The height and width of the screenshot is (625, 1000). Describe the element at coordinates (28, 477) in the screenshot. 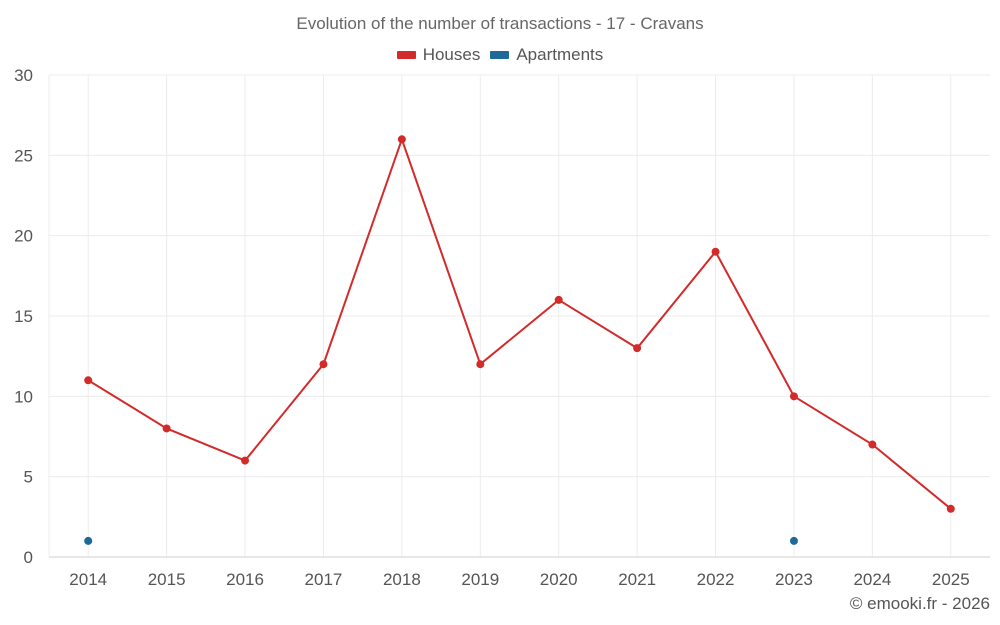

I see `y-tick-label: 5` at that location.